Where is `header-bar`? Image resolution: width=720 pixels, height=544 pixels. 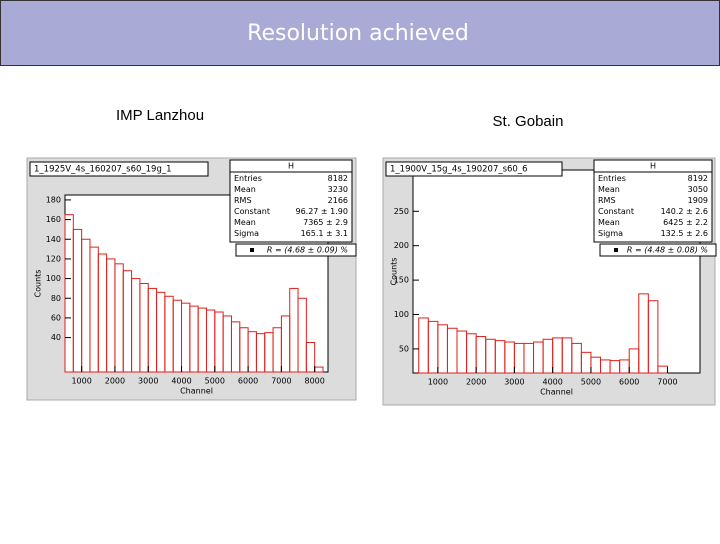
header-bar is located at coordinates (360, 33).